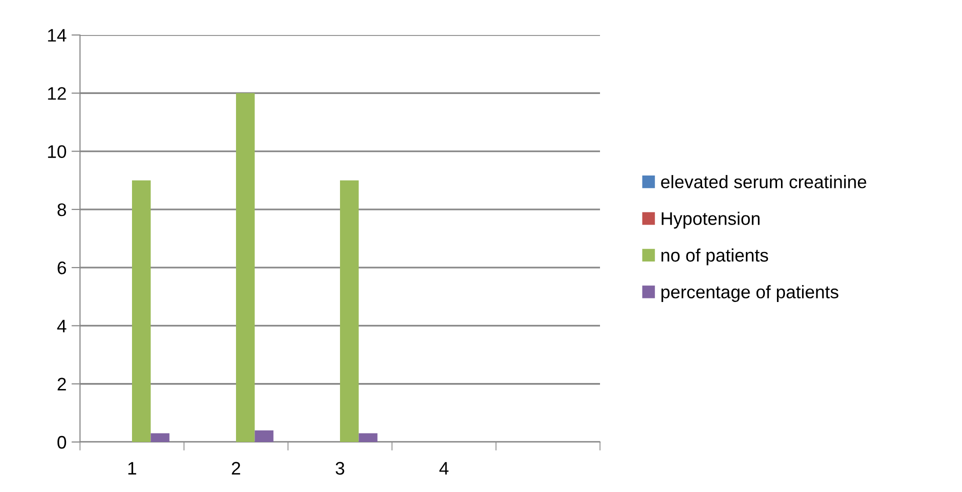 The height and width of the screenshot is (492, 962). Describe the element at coordinates (711, 220) in the screenshot. I see `legend-label: Hypotension` at that location.